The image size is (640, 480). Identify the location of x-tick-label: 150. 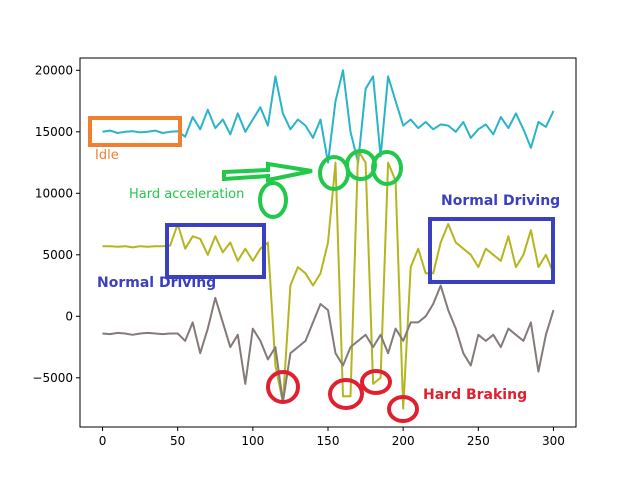
(328, 441).